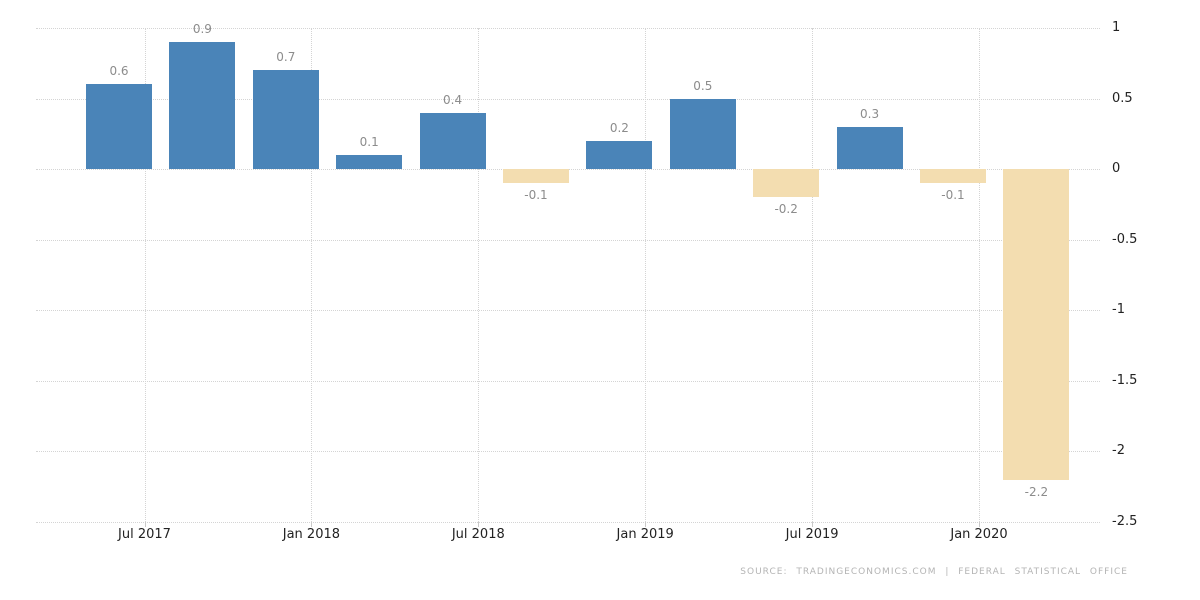 Image resolution: width=1200 pixels, height=600 pixels. What do you see at coordinates (453, 99) in the screenshot?
I see `bar-value-label: 0.4` at bounding box center [453, 99].